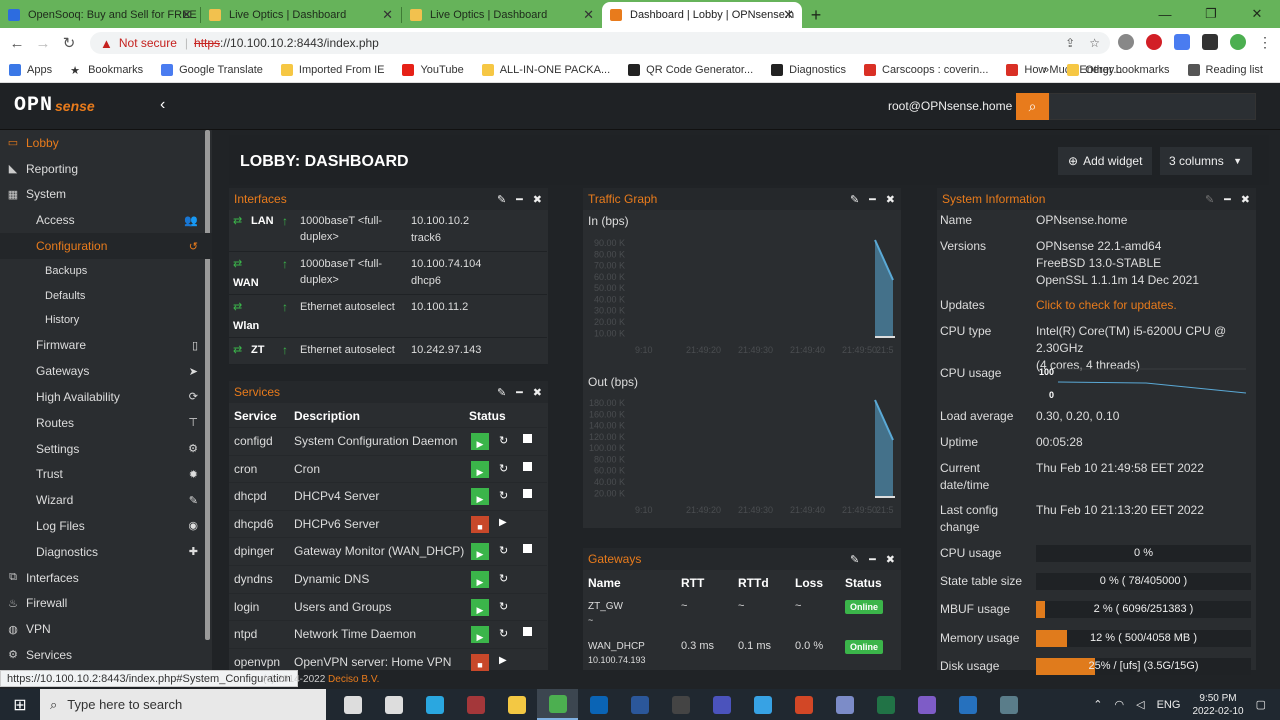 The width and height of the screenshot is (1280, 720). Describe the element at coordinates (721, 704) in the screenshot. I see `teams-icon` at that location.